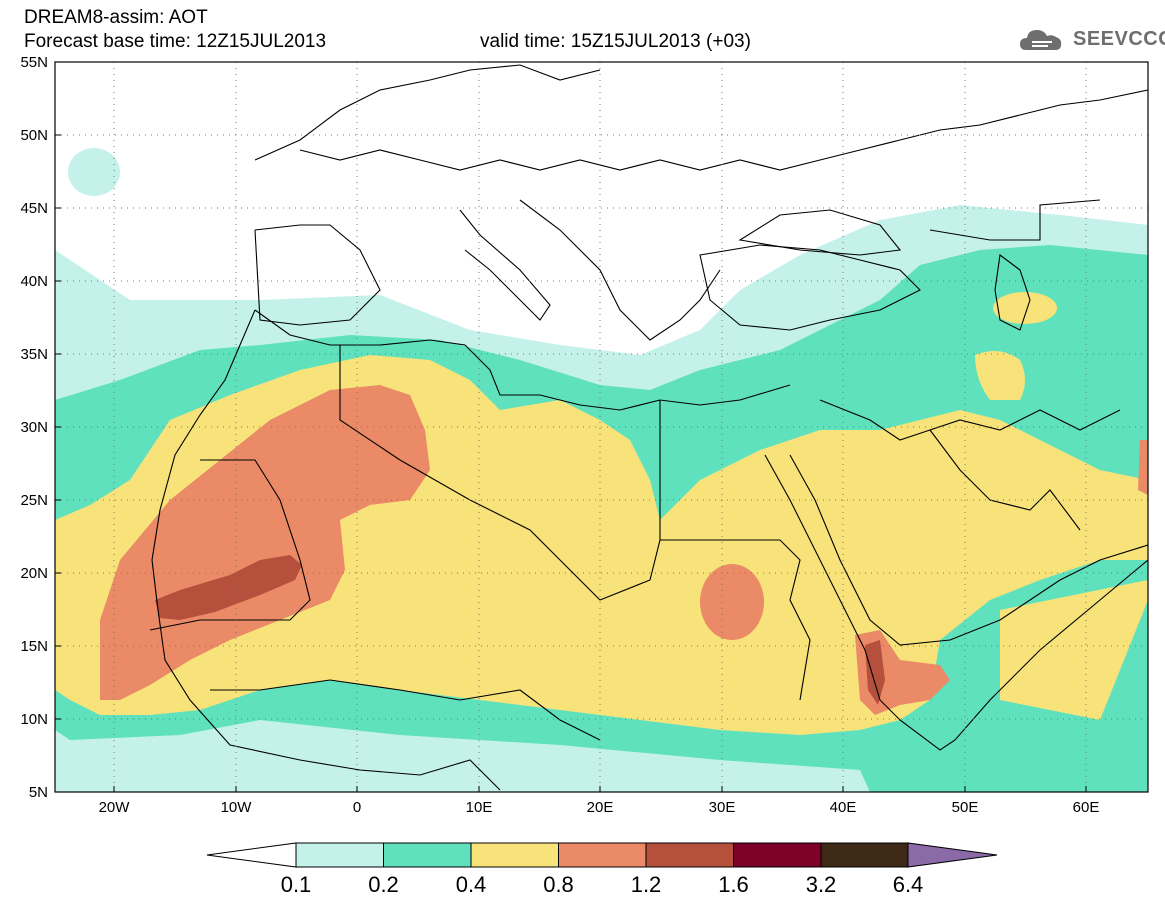 This screenshot has height=905, width=1165. I want to click on aot-band-1.2, so click(228, 587).